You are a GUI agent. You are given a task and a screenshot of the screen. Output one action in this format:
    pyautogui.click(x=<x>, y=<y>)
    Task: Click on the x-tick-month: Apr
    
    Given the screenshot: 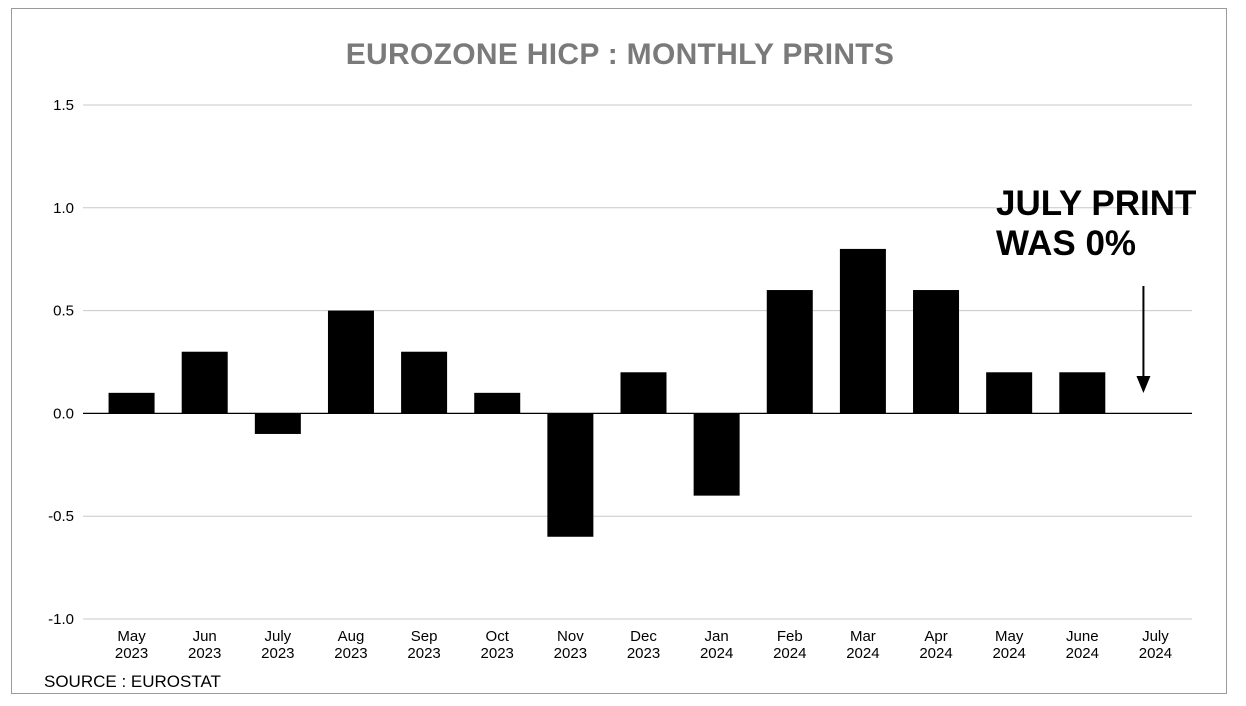 What is the action you would take?
    pyautogui.click(x=935, y=636)
    